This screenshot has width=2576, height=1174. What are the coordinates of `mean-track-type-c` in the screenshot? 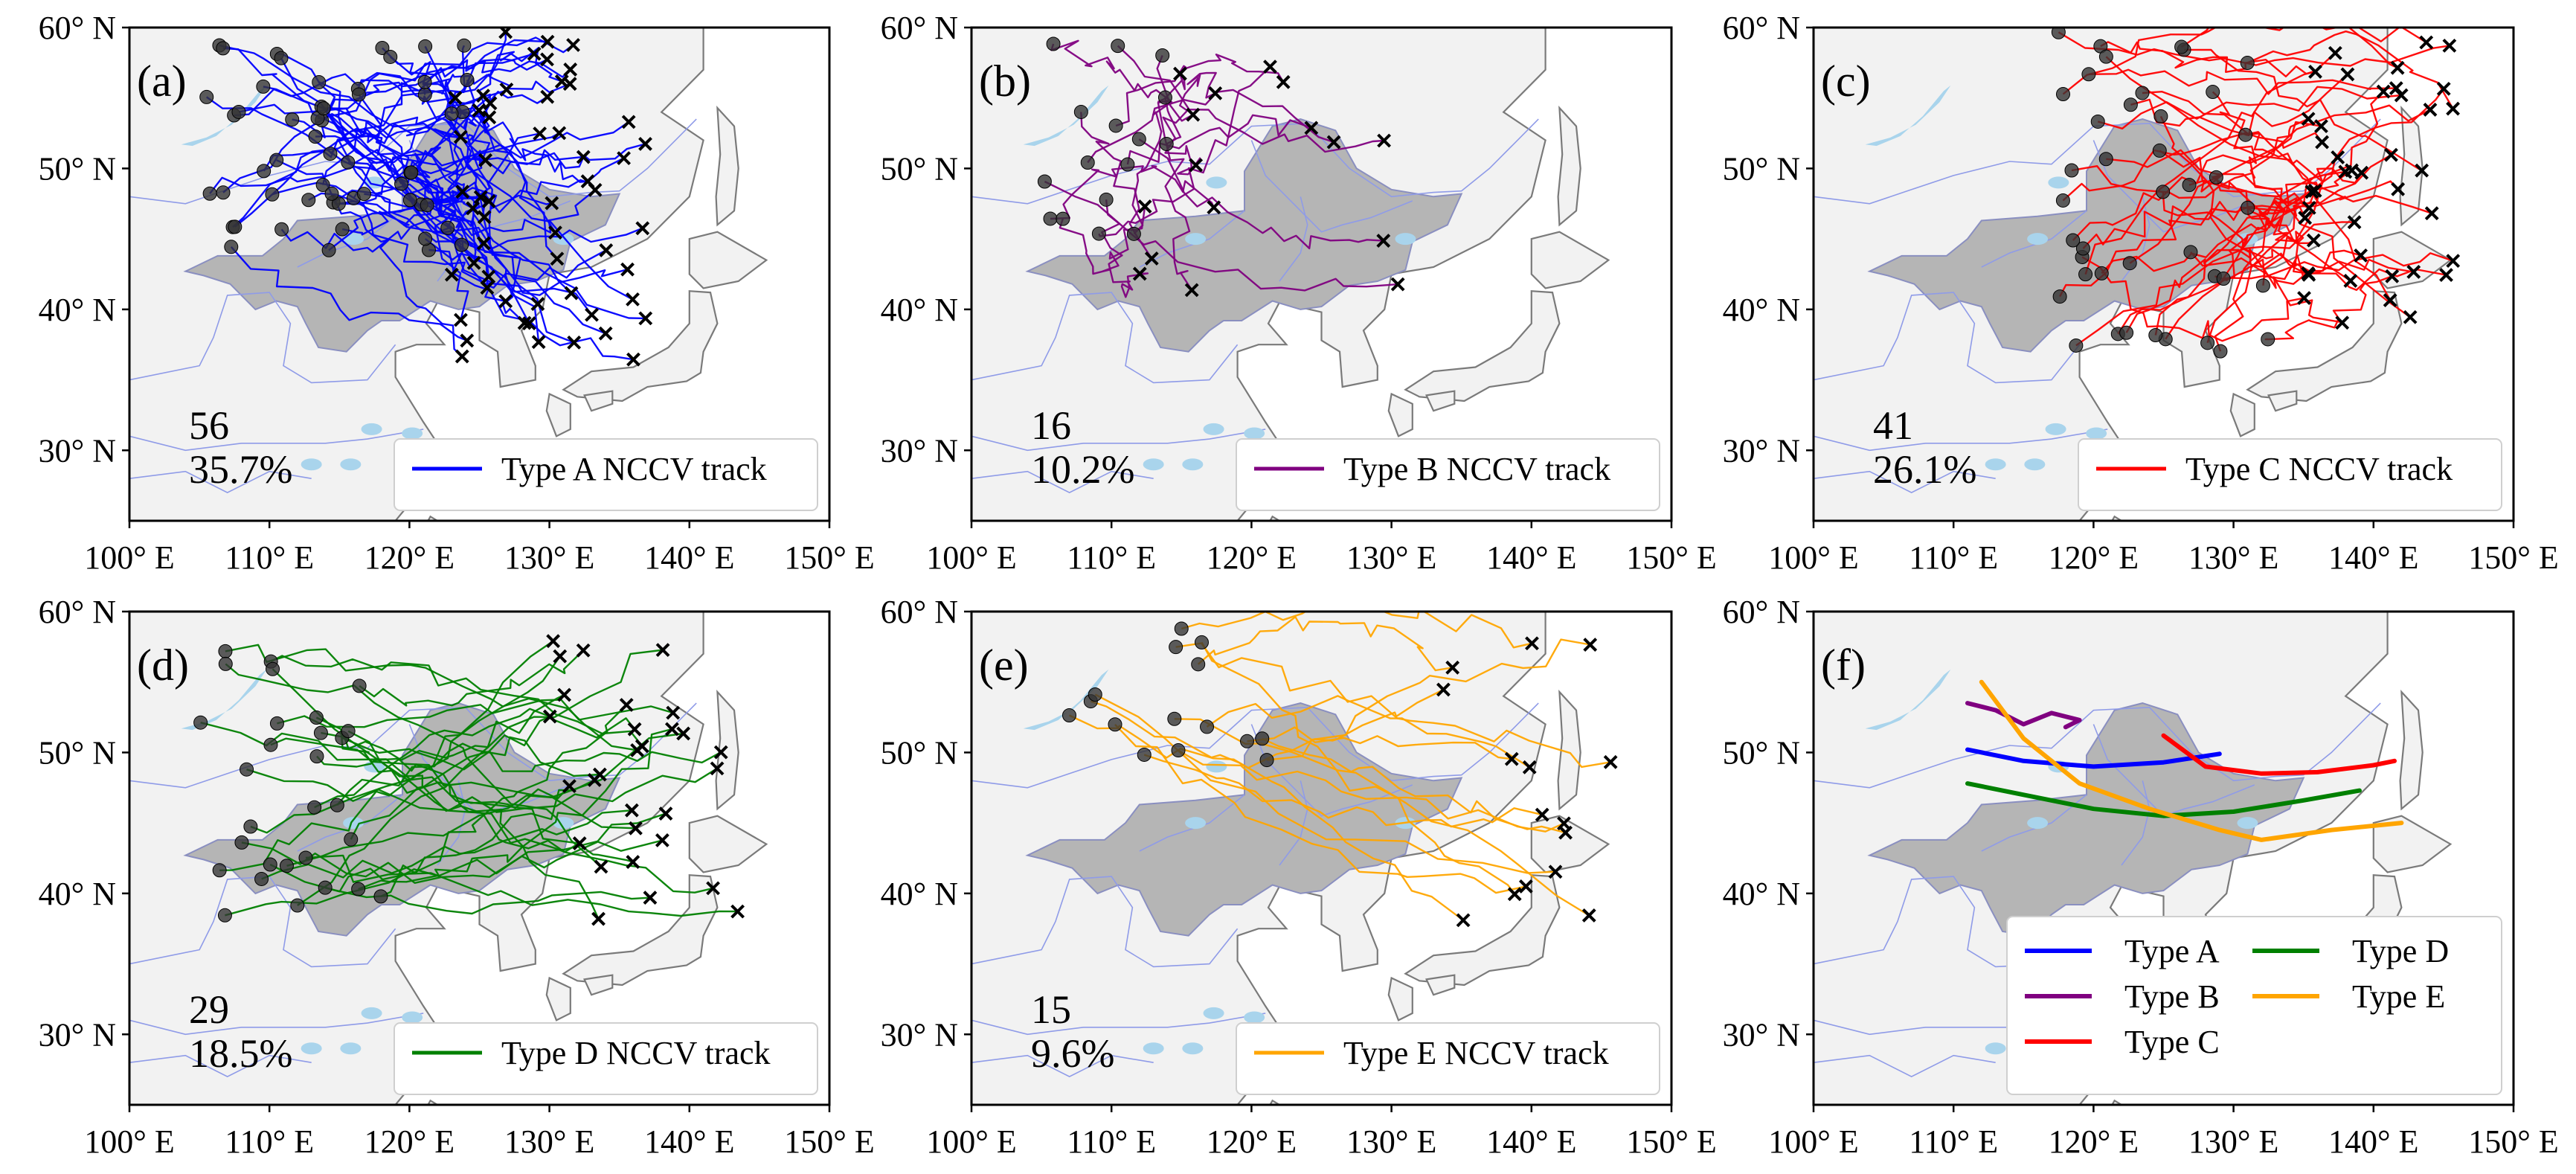 It's located at (2279, 754).